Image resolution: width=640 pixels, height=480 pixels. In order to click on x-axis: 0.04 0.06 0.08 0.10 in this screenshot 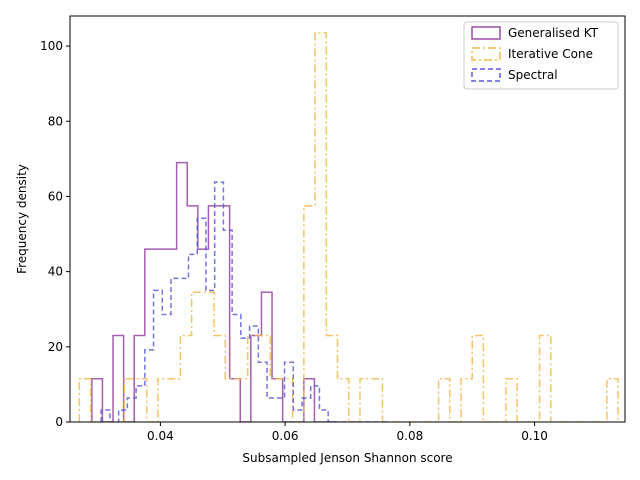, I will do `click(347, 432)`.